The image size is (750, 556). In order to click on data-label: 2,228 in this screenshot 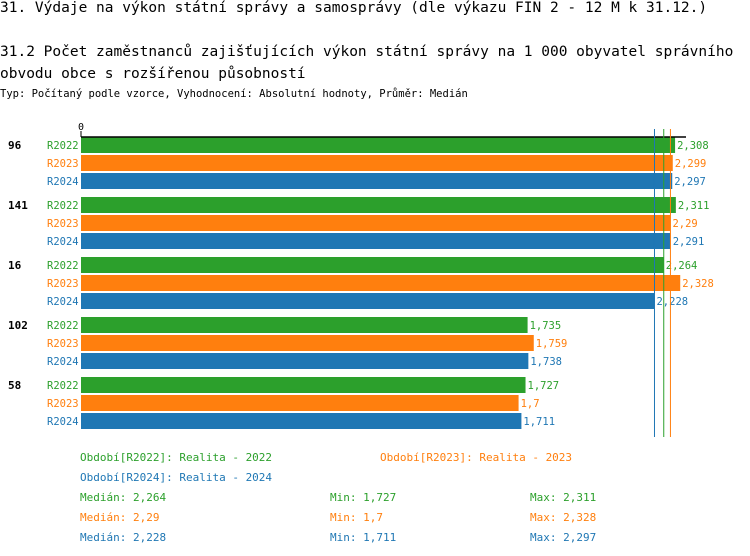, I will do `click(672, 302)`.